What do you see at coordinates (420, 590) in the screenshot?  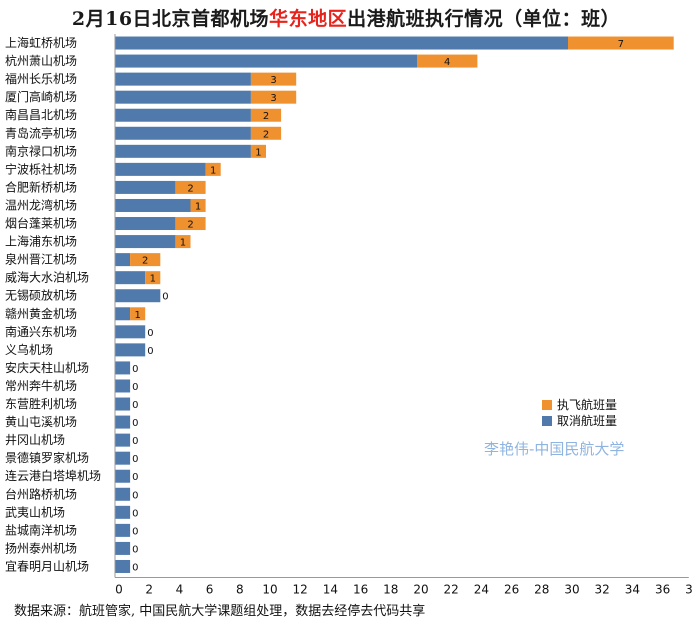 I see `x-tick-label: 20` at bounding box center [420, 590].